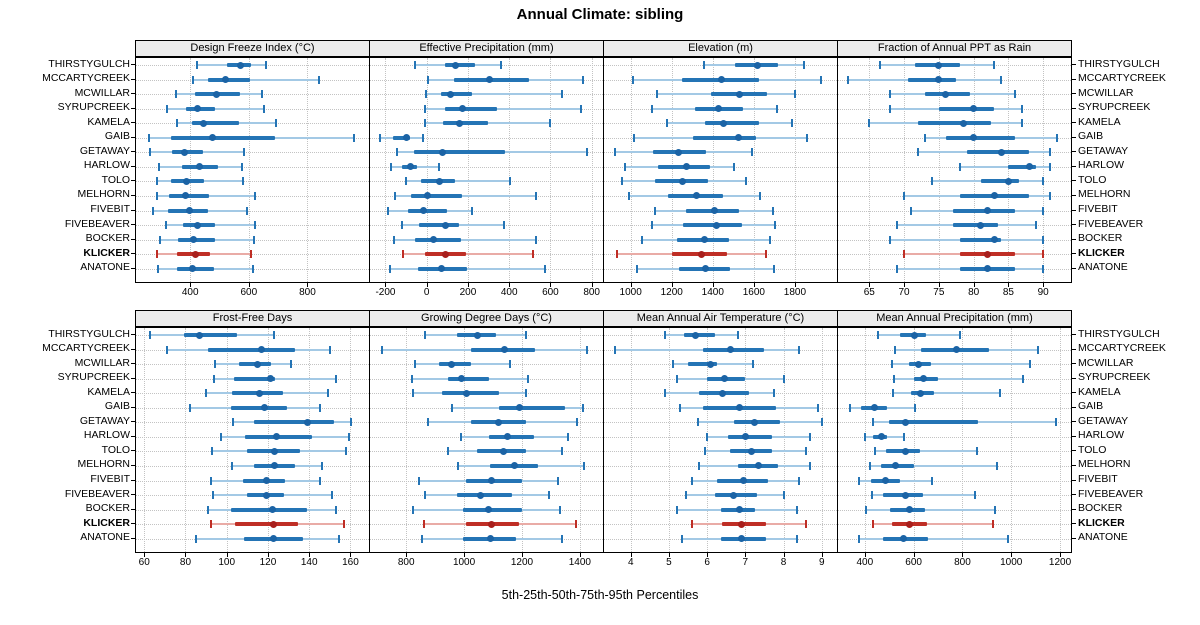 Image resolution: width=1200 pixels, height=625 pixels. Describe the element at coordinates (486, 48) in the screenshot. I see `panel-strip-title: Effective Precipitation (mm)` at that location.